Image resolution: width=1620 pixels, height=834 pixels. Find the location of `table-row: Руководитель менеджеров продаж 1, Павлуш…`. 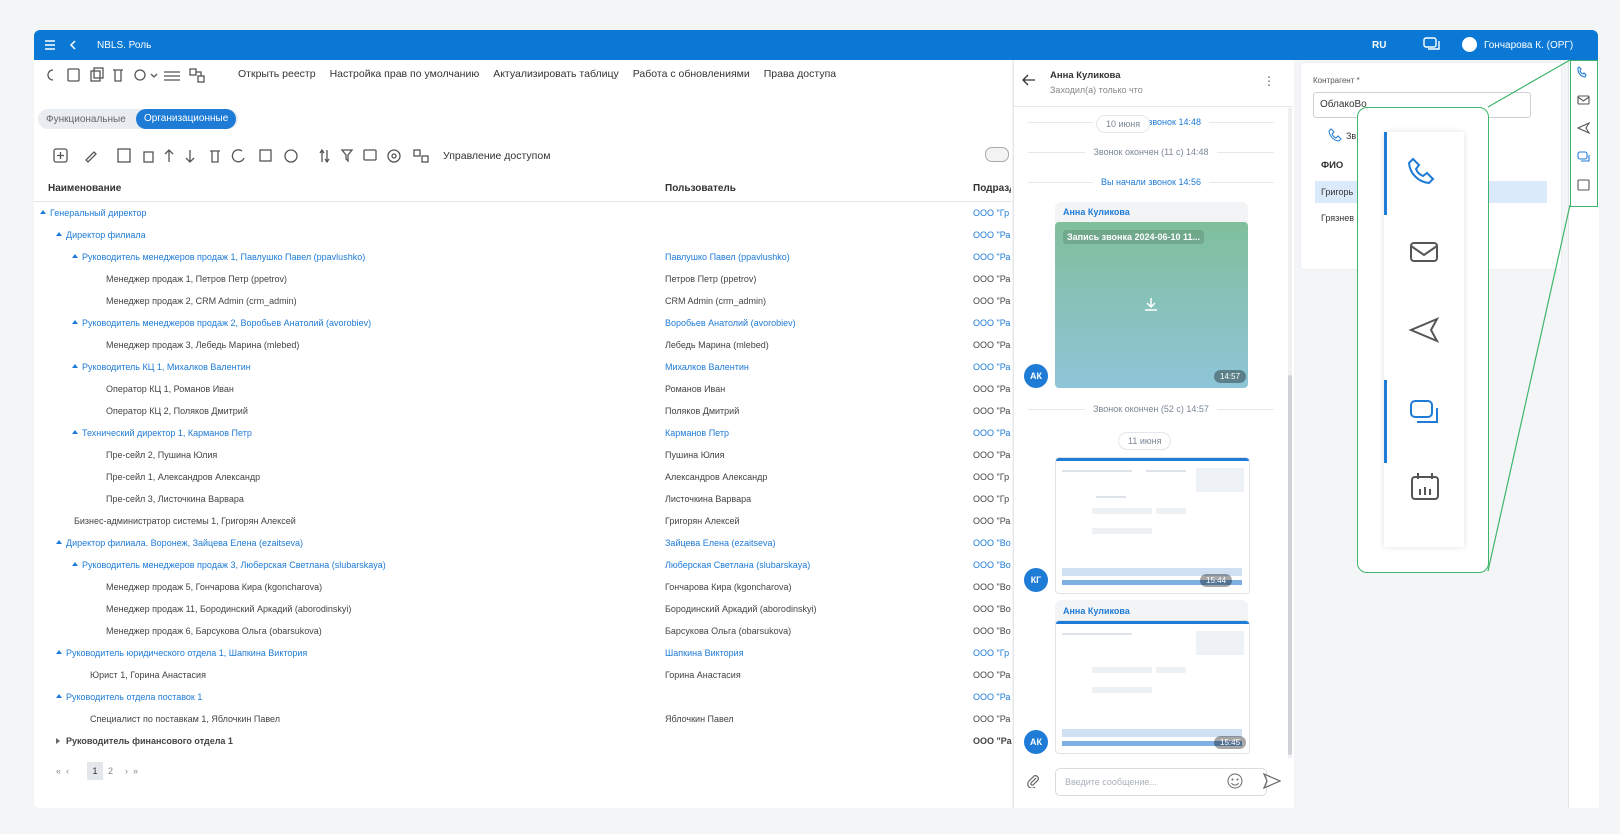

table-row: Руководитель менеджеров продаж 1, Павлуш… is located at coordinates (523, 258).